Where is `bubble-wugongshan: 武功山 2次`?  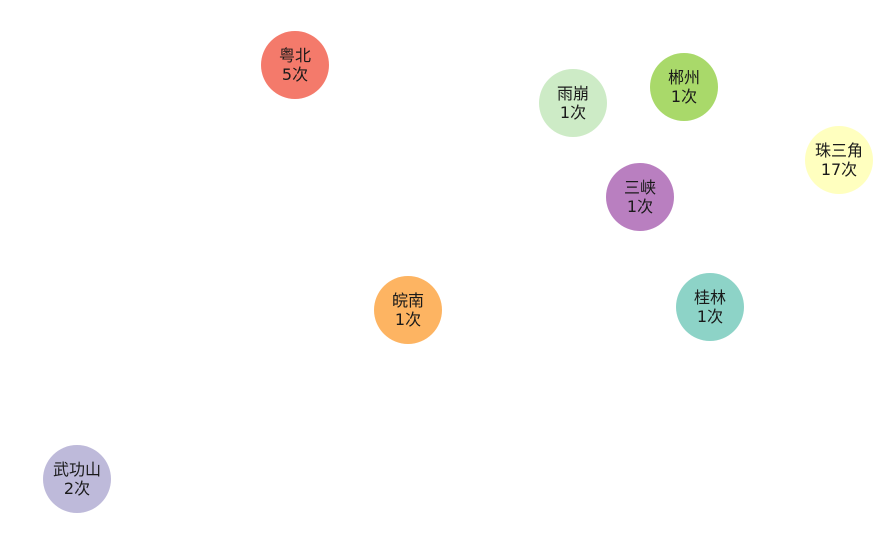 bubble-wugongshan: 武功山 2次 is located at coordinates (77, 479).